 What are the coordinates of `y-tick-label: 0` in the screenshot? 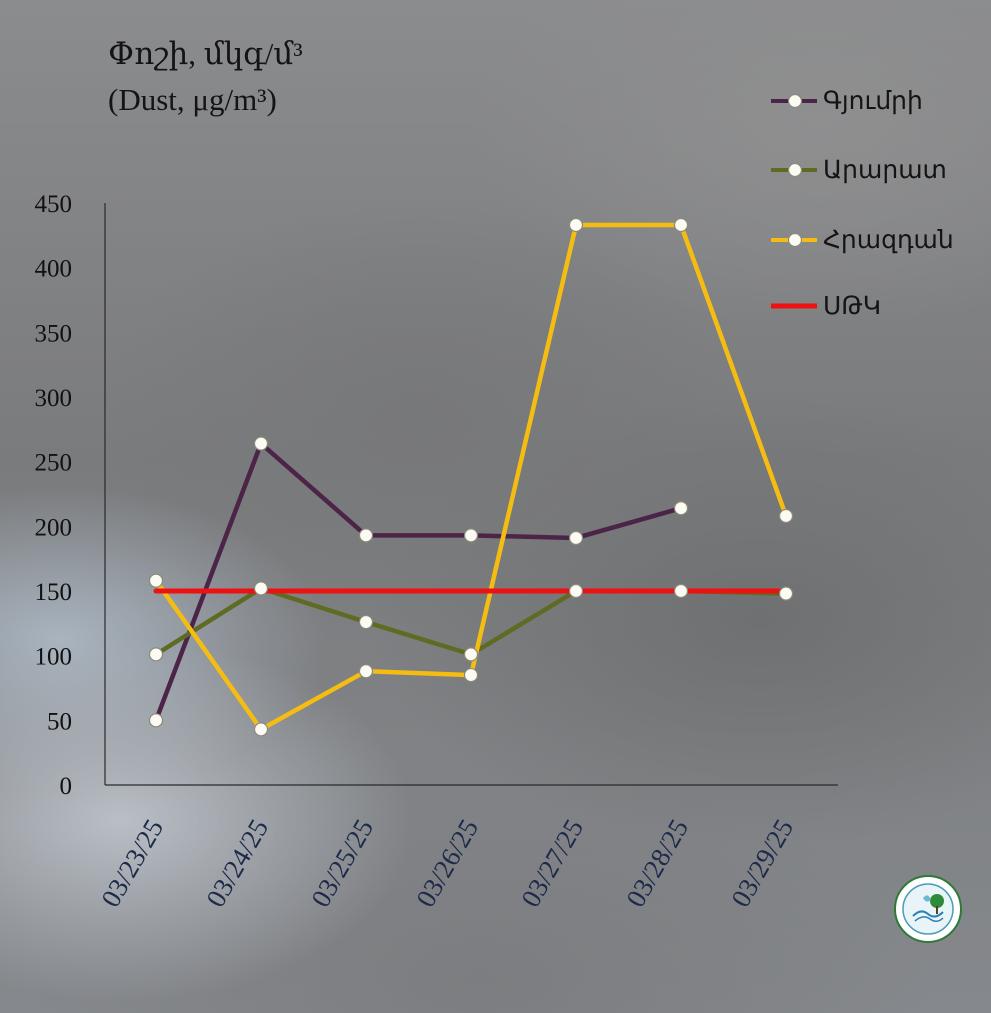 It's located at (66, 786).